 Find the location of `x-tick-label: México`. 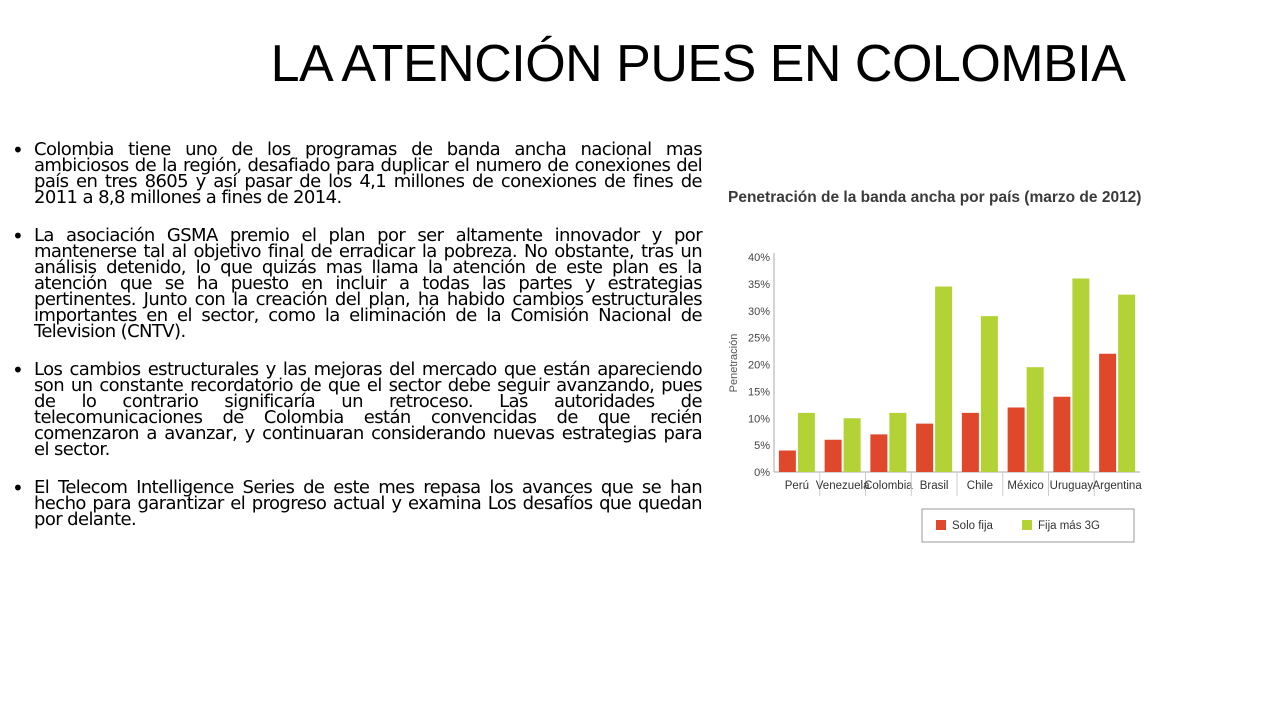

x-tick-label: México is located at coordinates (1025, 486).